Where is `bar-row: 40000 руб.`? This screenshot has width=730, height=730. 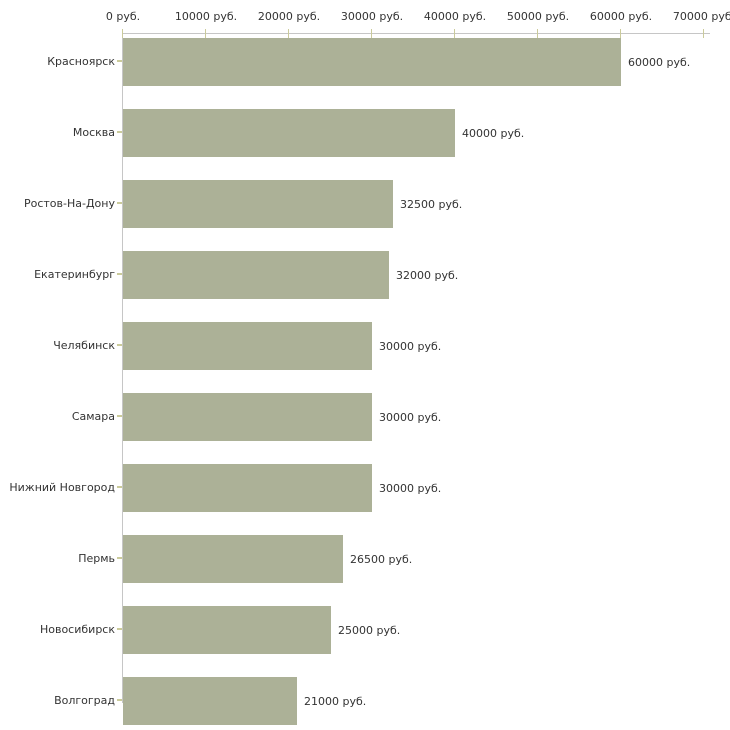 bar-row: 40000 руб. is located at coordinates (416, 142).